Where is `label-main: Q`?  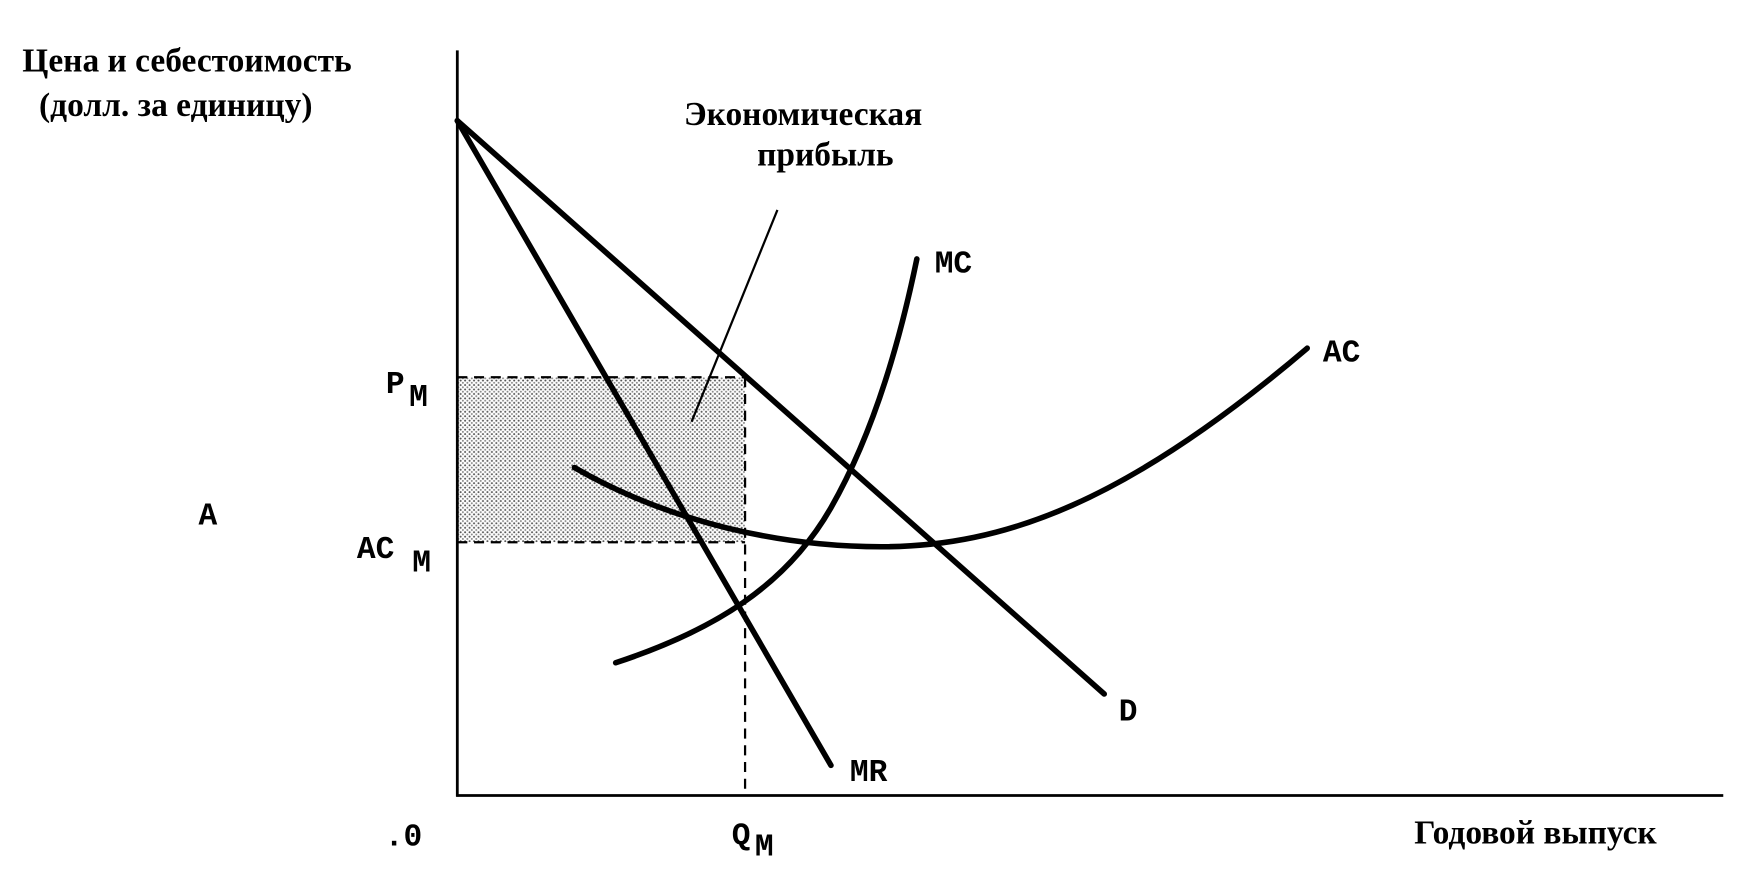
label-main: Q is located at coordinates (741, 837).